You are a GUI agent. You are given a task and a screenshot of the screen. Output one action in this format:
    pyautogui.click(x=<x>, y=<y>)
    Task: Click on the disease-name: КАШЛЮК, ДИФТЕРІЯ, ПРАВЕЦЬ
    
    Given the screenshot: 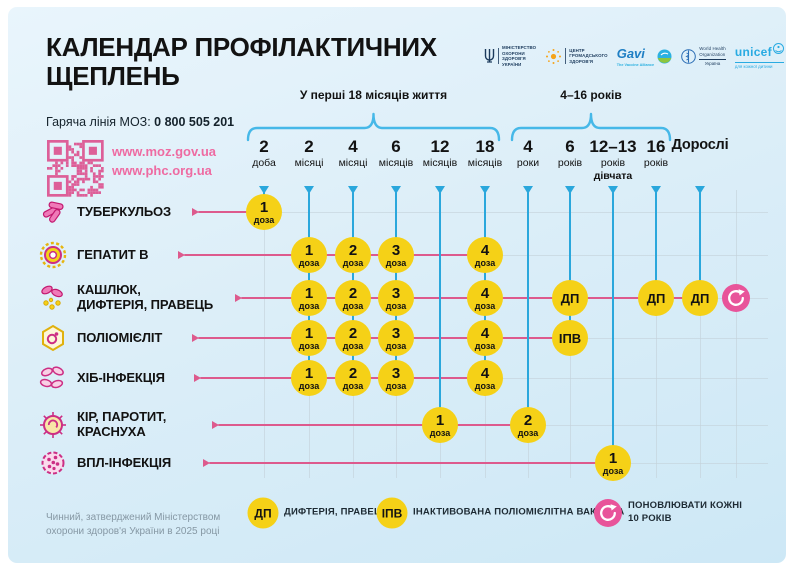 What is the action you would take?
    pyautogui.click(x=145, y=297)
    